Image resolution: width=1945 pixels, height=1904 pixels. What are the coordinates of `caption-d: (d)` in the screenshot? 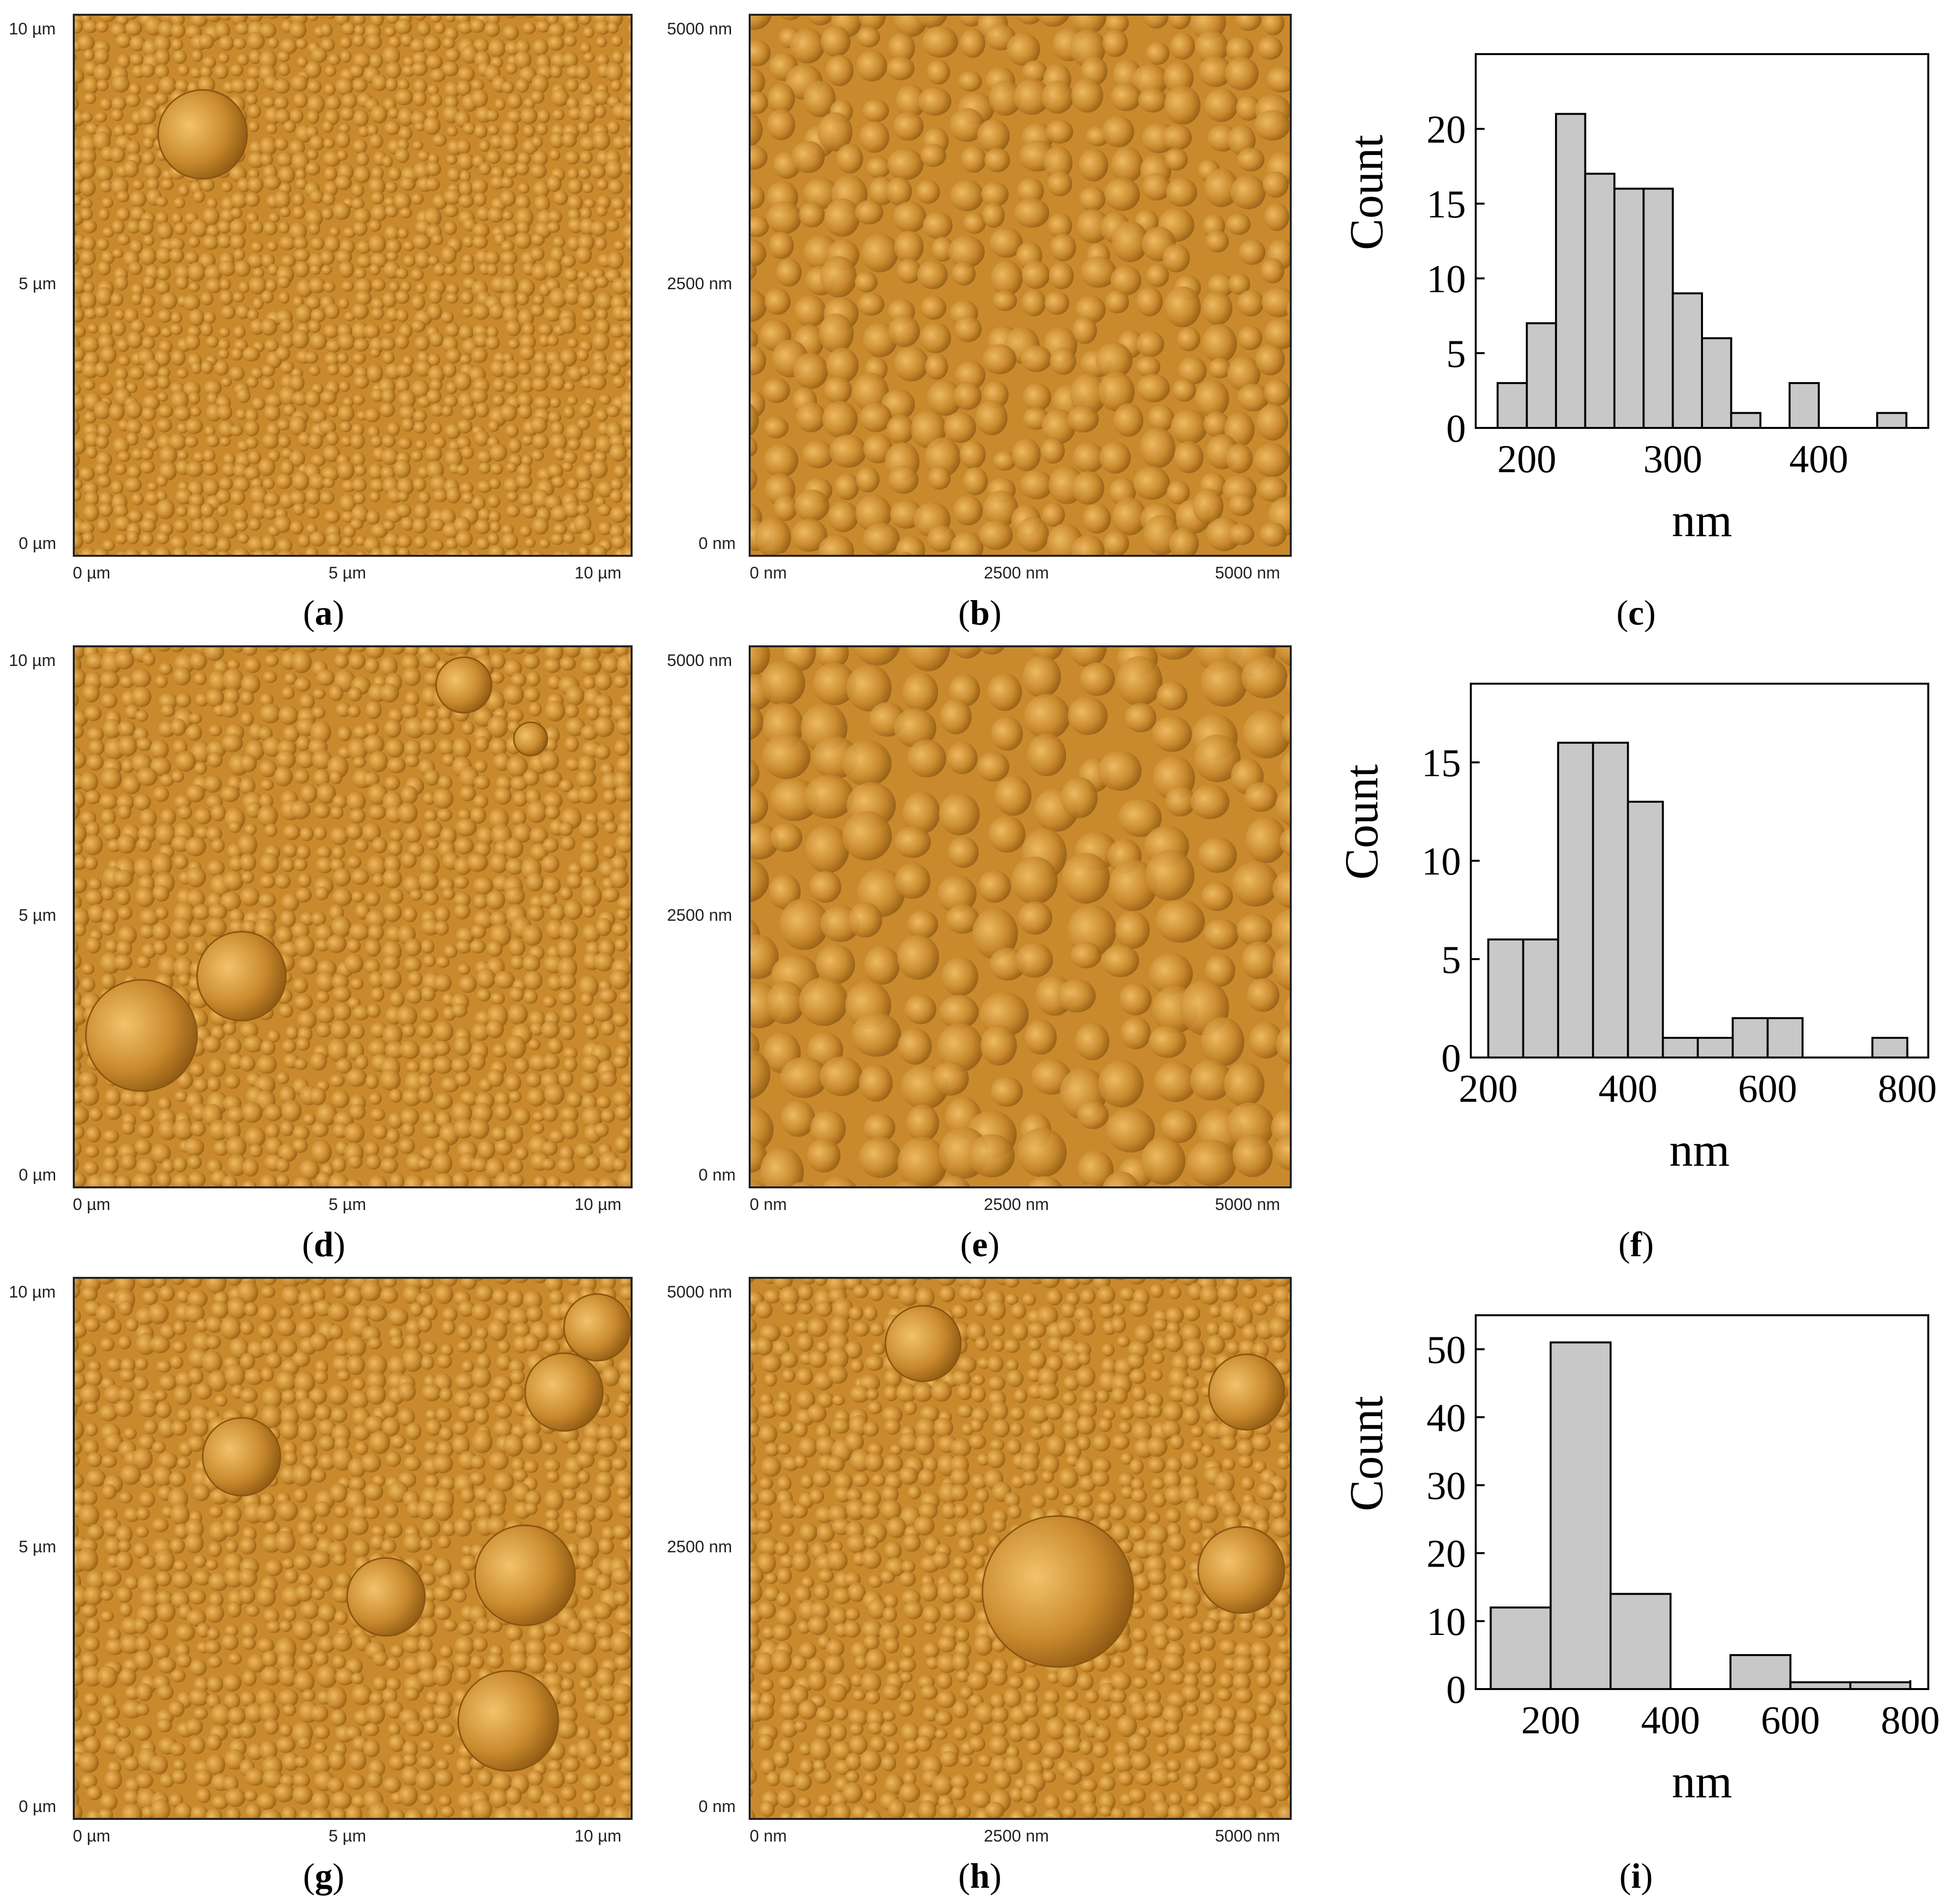 It's located at (323, 1244).